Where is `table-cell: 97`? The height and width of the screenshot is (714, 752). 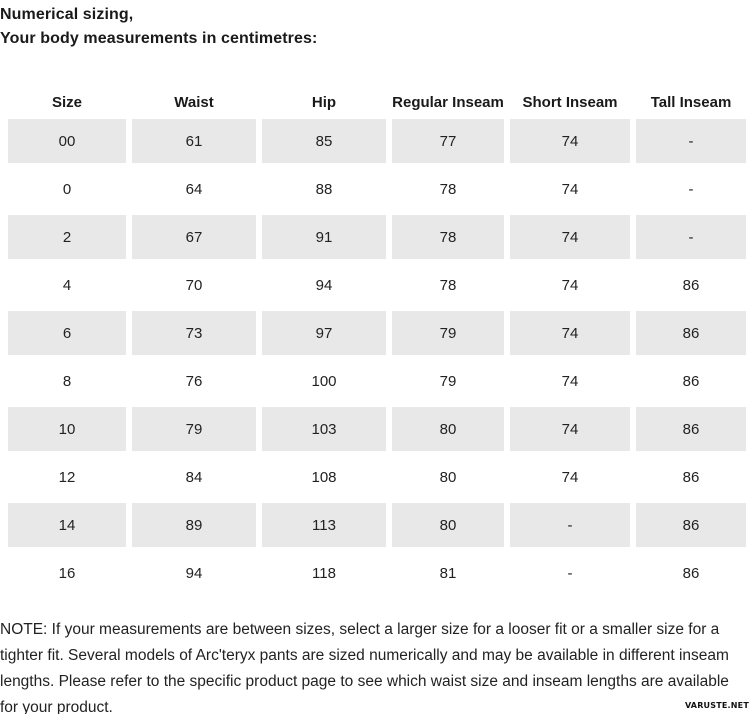
table-cell: 97 is located at coordinates (324, 333).